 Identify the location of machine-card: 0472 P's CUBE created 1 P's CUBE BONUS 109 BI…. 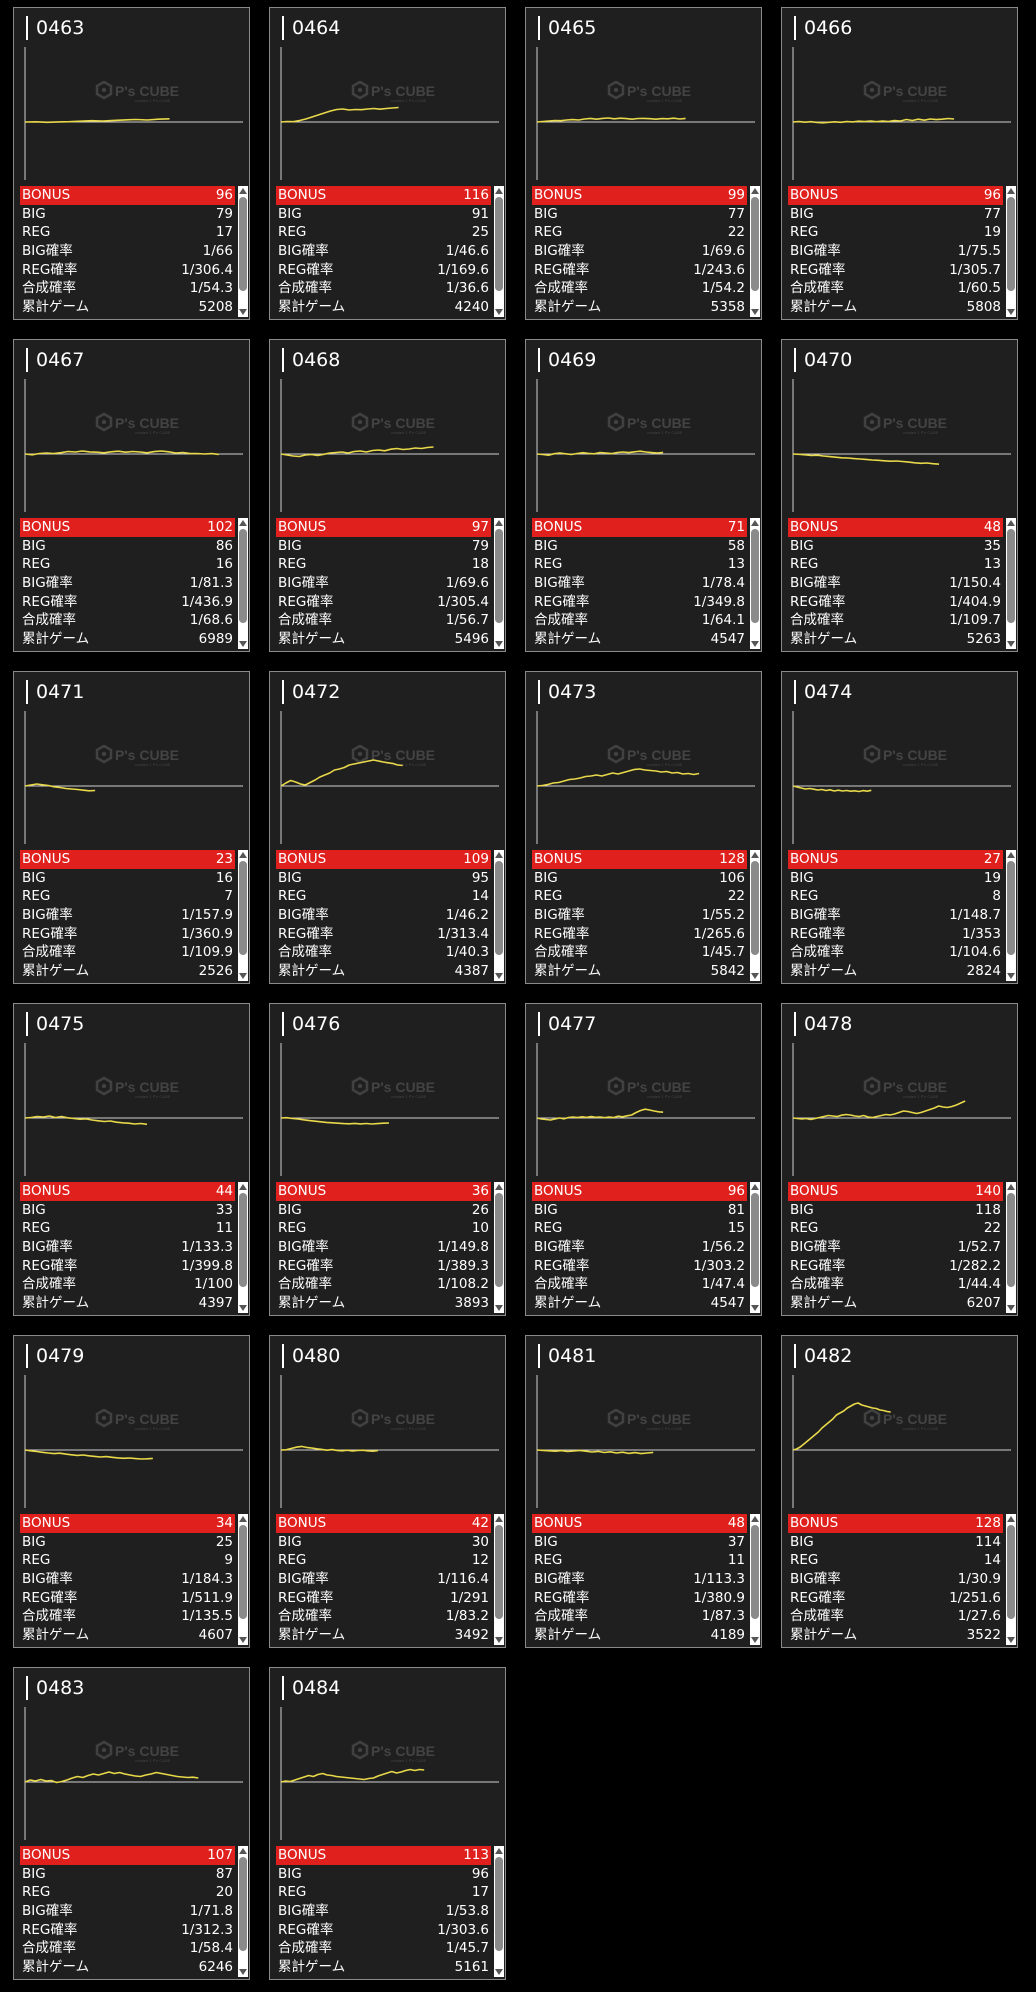
(387, 827).